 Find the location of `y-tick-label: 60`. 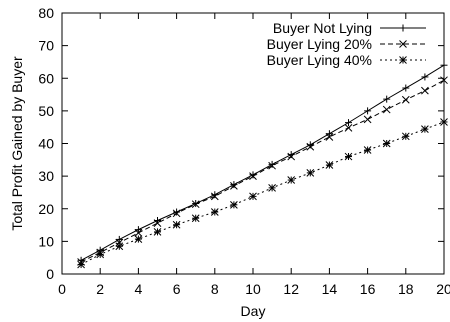

y-tick-label: 60 is located at coordinates (46, 78).